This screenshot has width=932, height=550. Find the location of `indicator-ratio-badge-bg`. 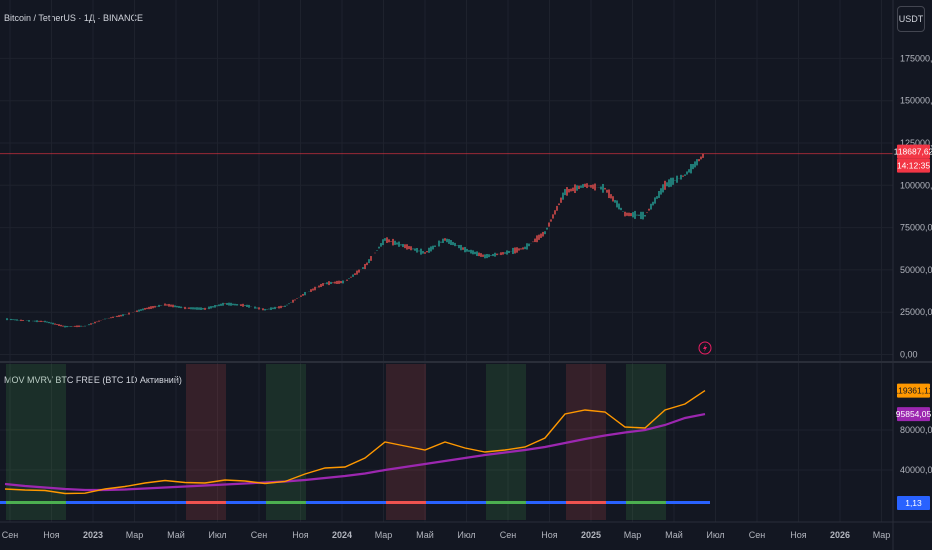

indicator-ratio-badge-bg is located at coordinates (913, 503).